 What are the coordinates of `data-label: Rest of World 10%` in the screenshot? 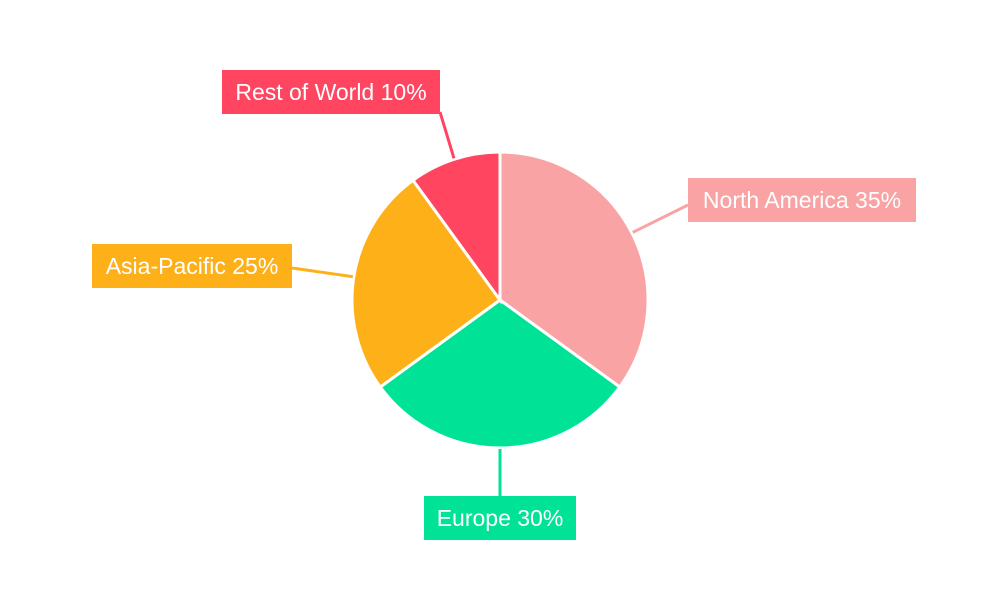 It's located at (330, 92).